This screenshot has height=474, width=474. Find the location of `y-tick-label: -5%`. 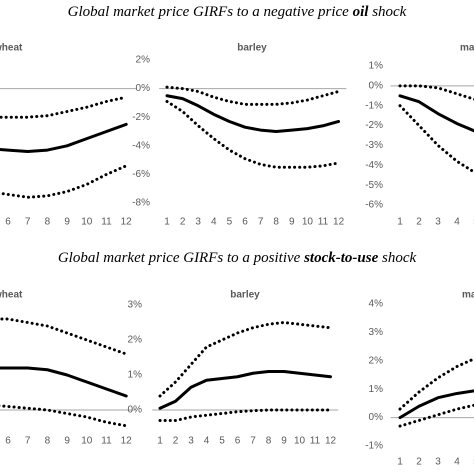

y-tick-label: -5% is located at coordinates (374, 185).